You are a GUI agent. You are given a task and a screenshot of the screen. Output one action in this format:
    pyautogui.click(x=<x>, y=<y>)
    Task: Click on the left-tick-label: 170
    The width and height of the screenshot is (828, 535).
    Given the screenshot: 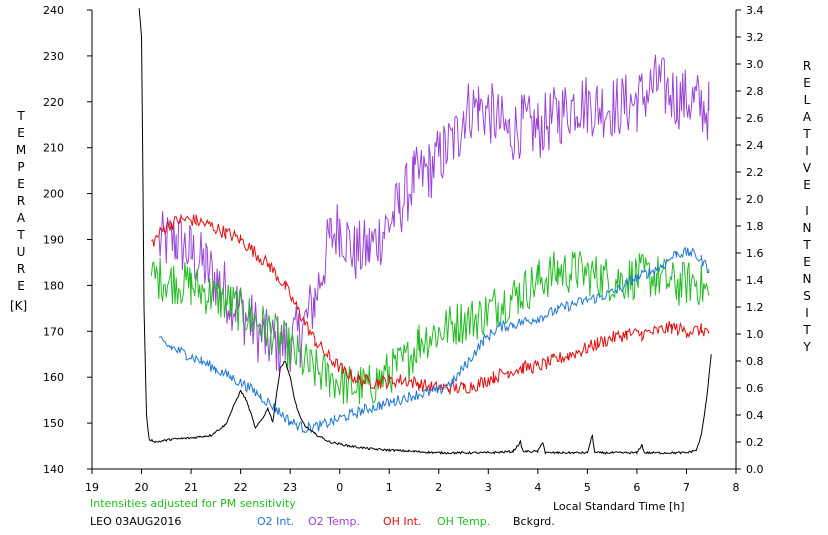 What is the action you would take?
    pyautogui.click(x=53, y=331)
    